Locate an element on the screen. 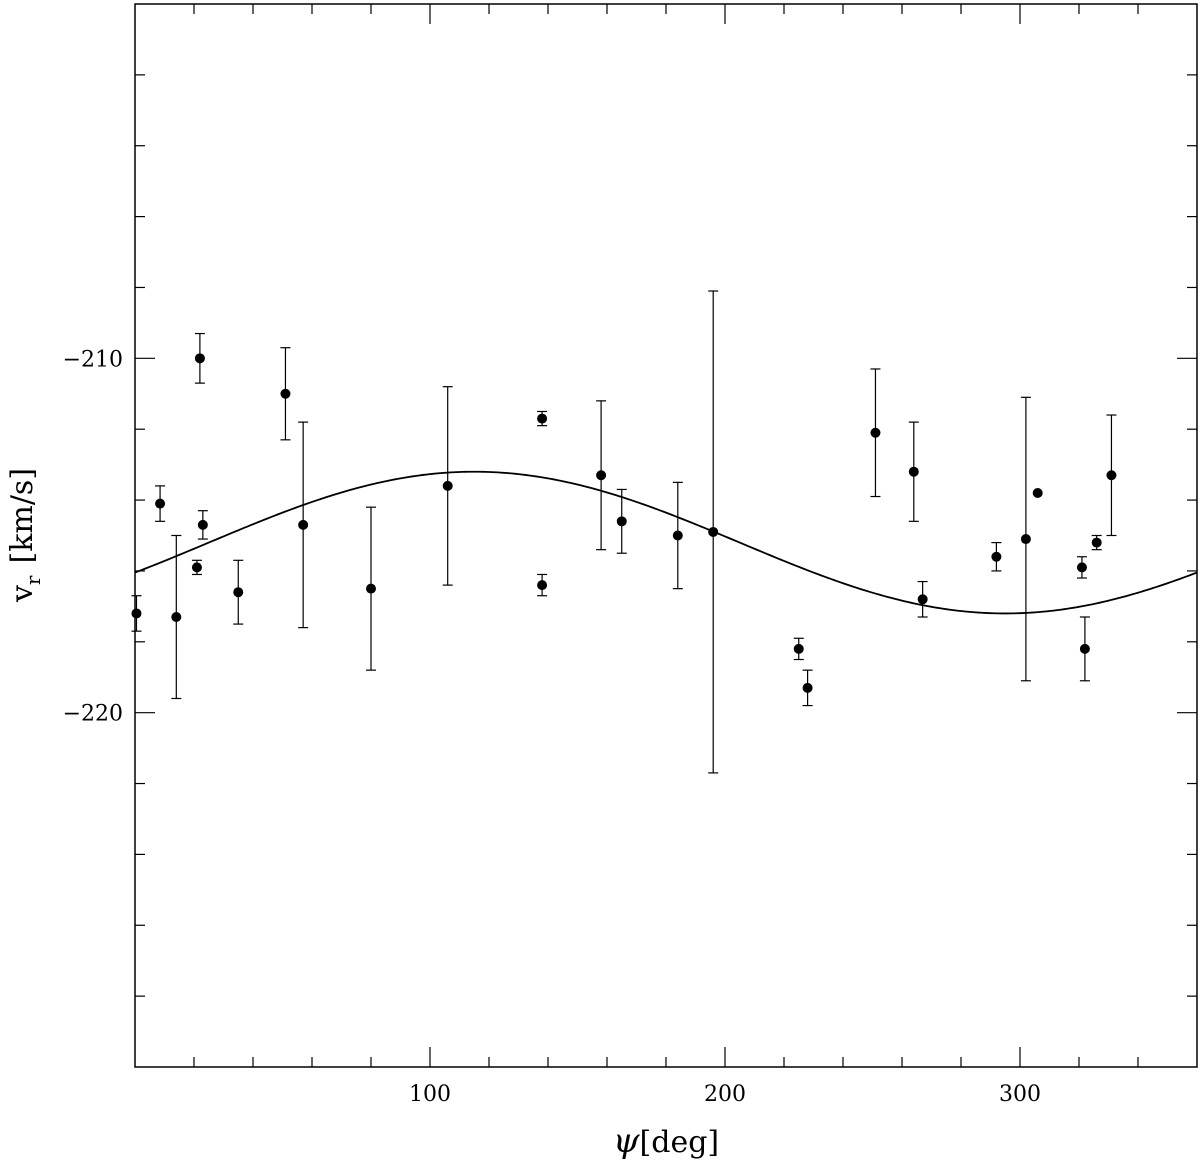  x-tick-label: 100 is located at coordinates (430, 1094).